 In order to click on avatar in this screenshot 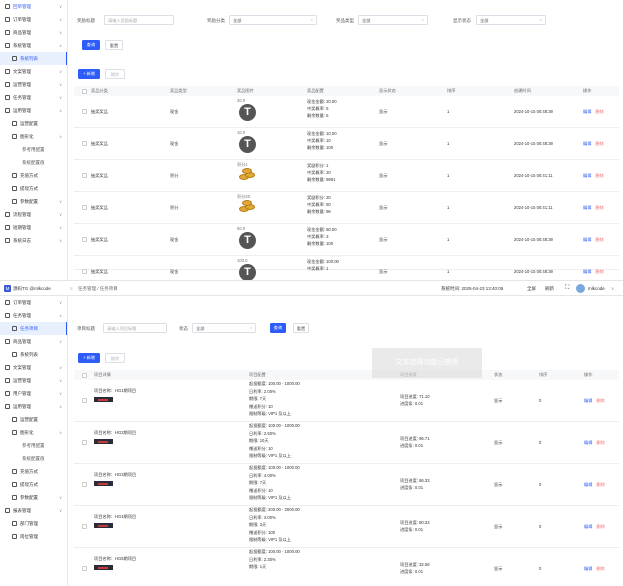, I will do `click(580, 288)`.